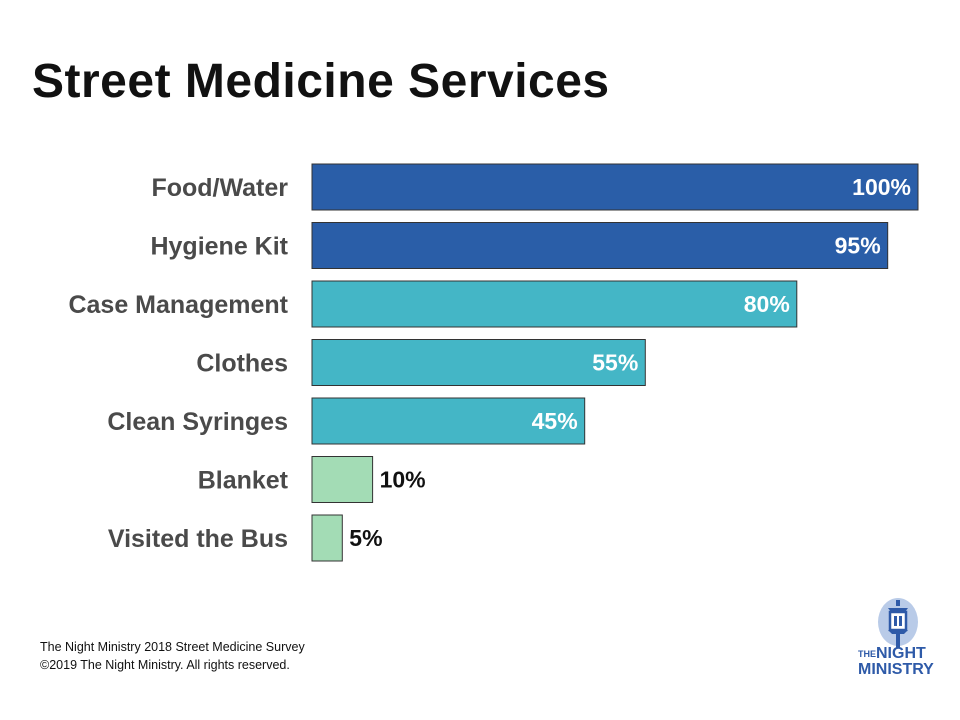  What do you see at coordinates (901, 653) in the screenshot?
I see `logo-night: NIGHT` at bounding box center [901, 653].